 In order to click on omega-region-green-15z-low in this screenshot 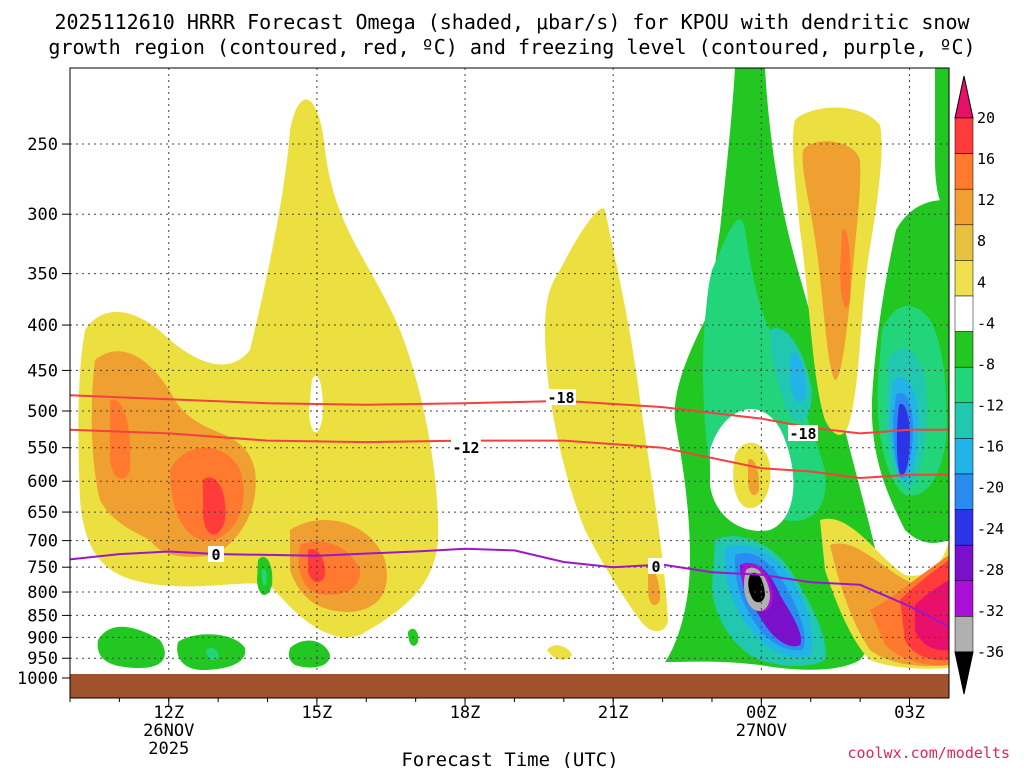, I will do `click(309, 654)`.